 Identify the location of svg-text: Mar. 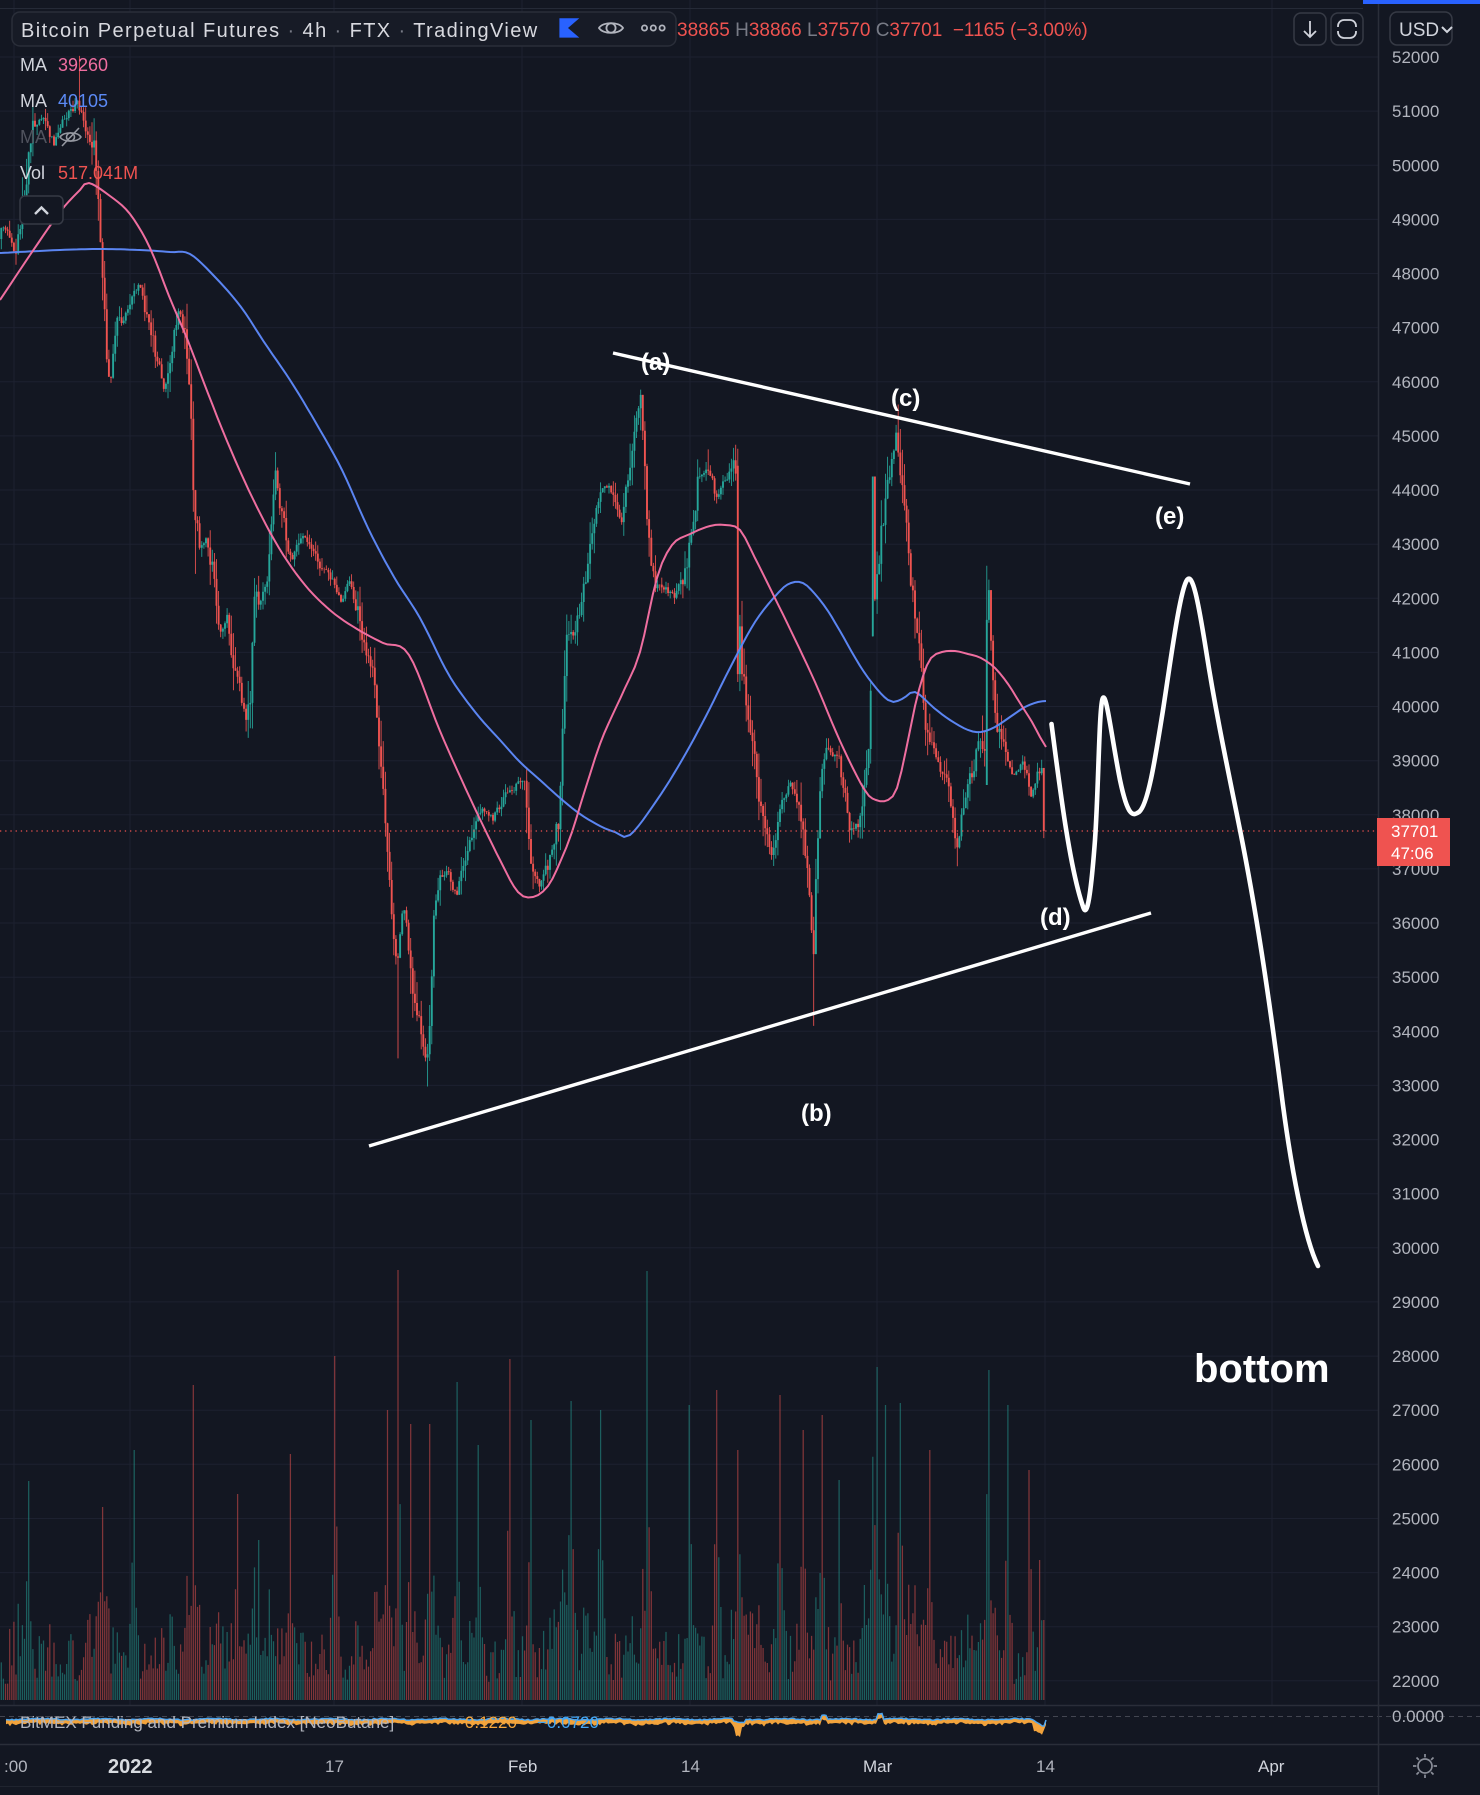
(878, 1766).